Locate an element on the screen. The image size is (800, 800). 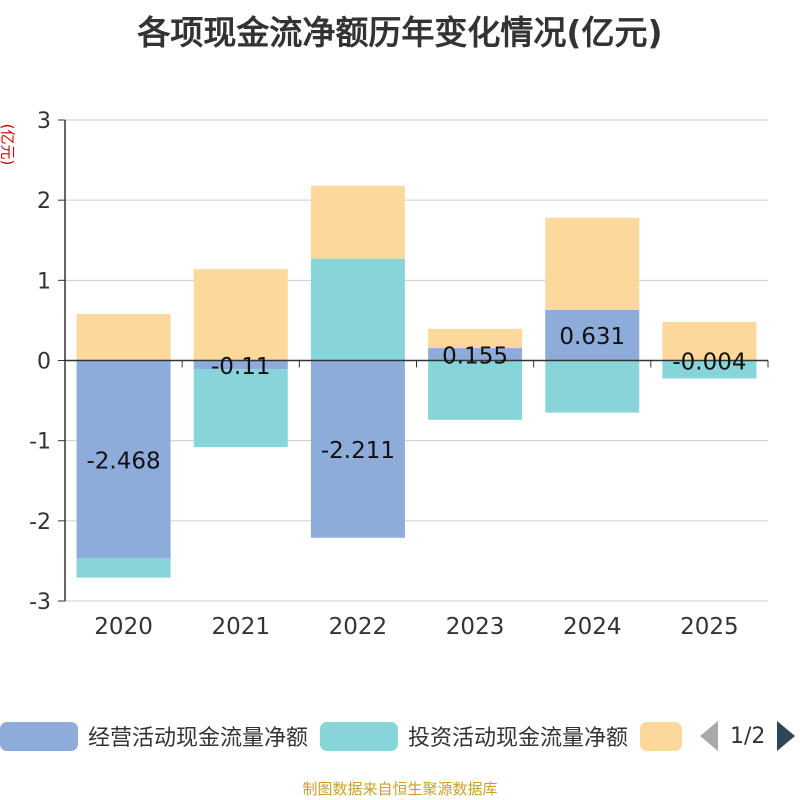
legend: 经营活动现金流量净额 投资活动现金流量净额 1/2 is located at coordinates (400, 736).